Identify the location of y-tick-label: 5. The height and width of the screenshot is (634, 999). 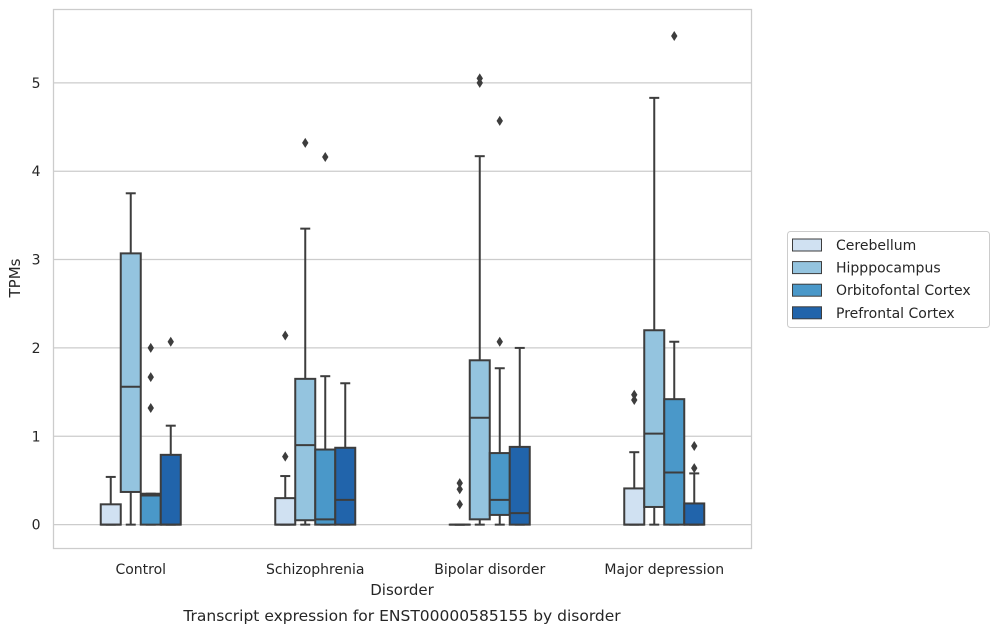
(36, 84).